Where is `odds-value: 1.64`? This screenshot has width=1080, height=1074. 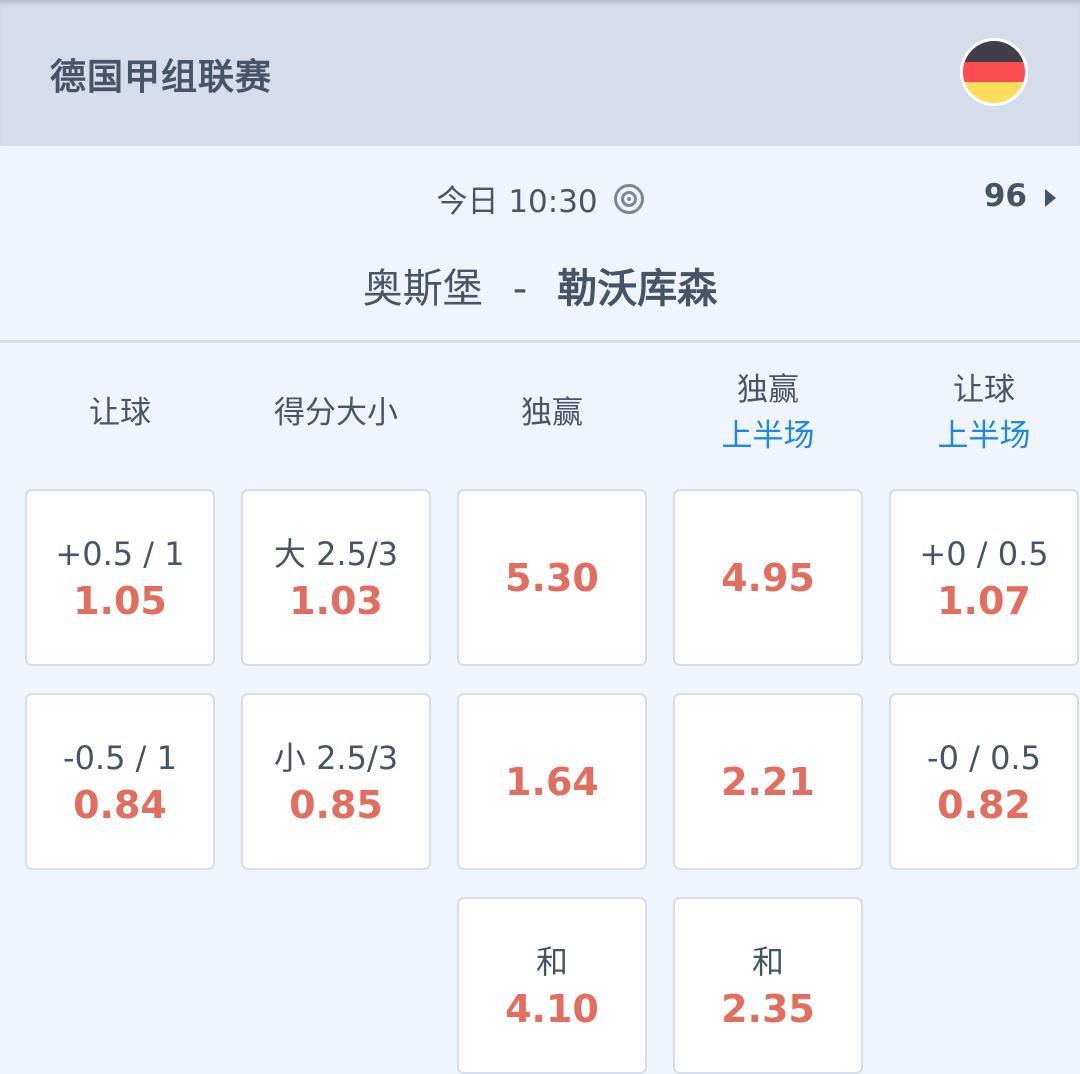
odds-value: 1.64 is located at coordinates (552, 781).